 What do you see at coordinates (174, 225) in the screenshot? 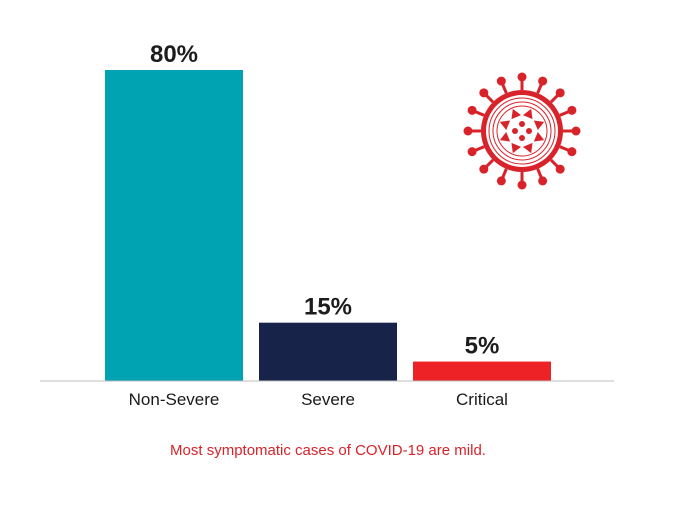
I see `bar-non-severe` at bounding box center [174, 225].